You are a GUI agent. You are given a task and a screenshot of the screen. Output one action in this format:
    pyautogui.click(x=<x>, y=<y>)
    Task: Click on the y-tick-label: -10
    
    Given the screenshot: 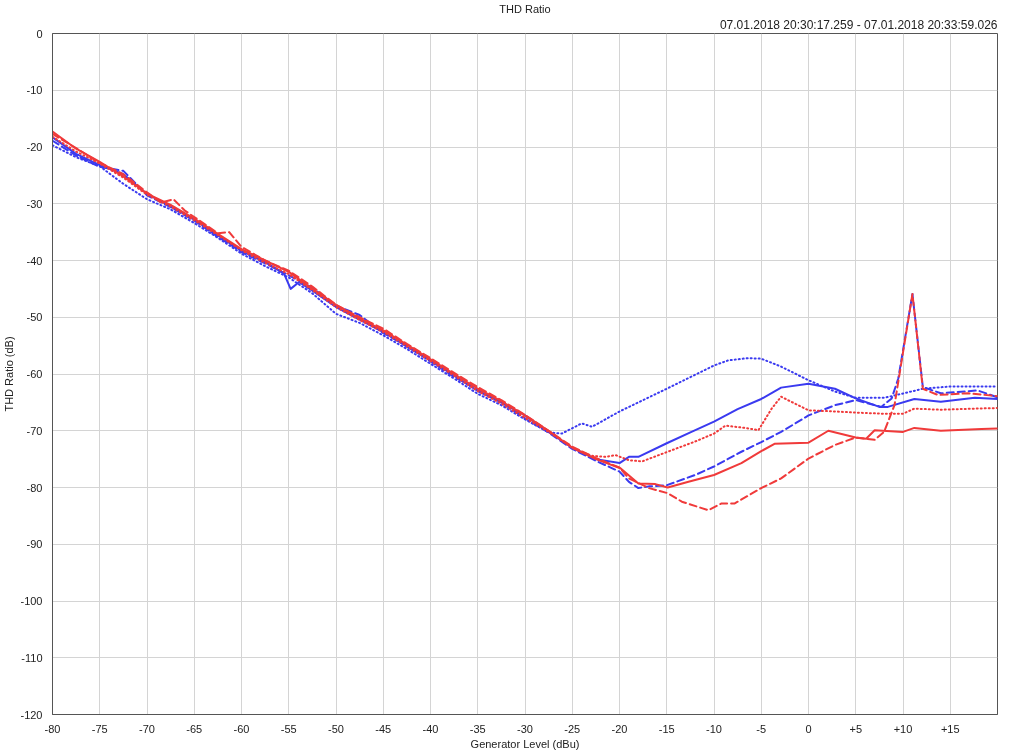 What is the action you would take?
    pyautogui.click(x=34, y=90)
    